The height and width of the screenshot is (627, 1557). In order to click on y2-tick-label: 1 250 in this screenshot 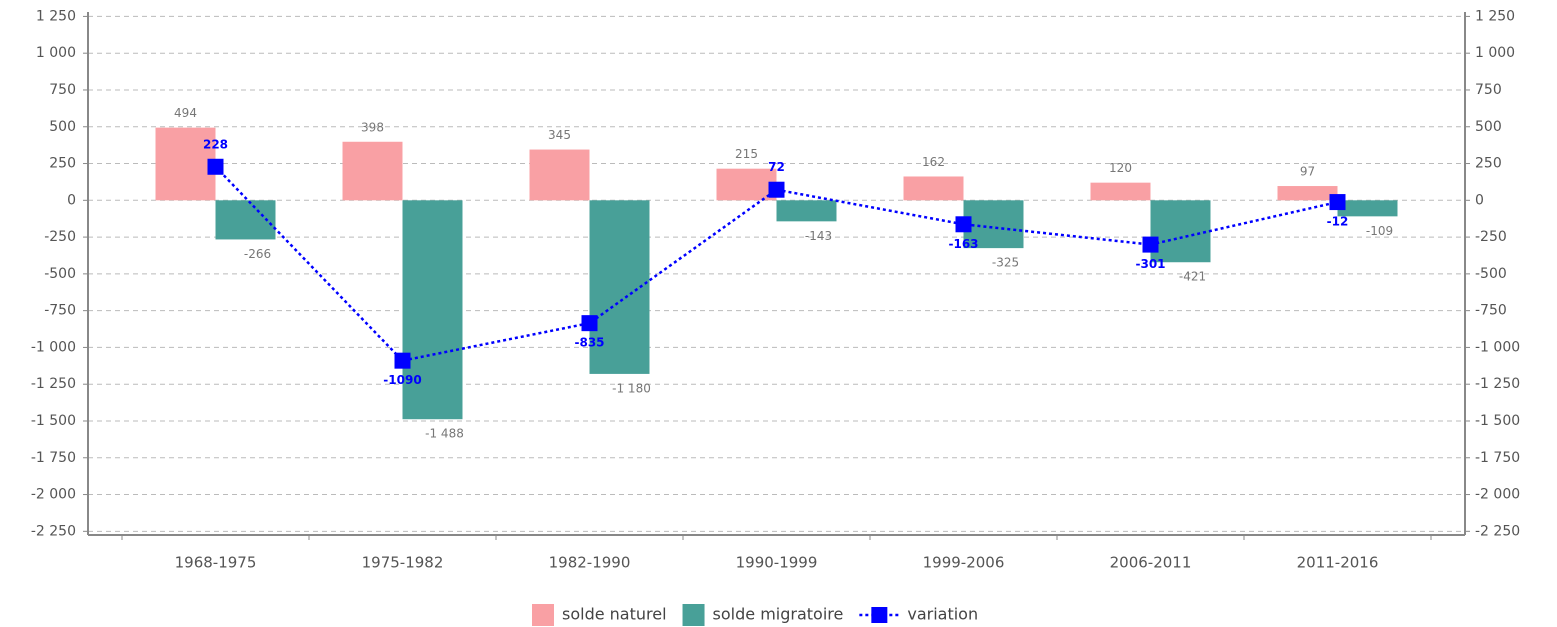, I will do `click(1495, 16)`.